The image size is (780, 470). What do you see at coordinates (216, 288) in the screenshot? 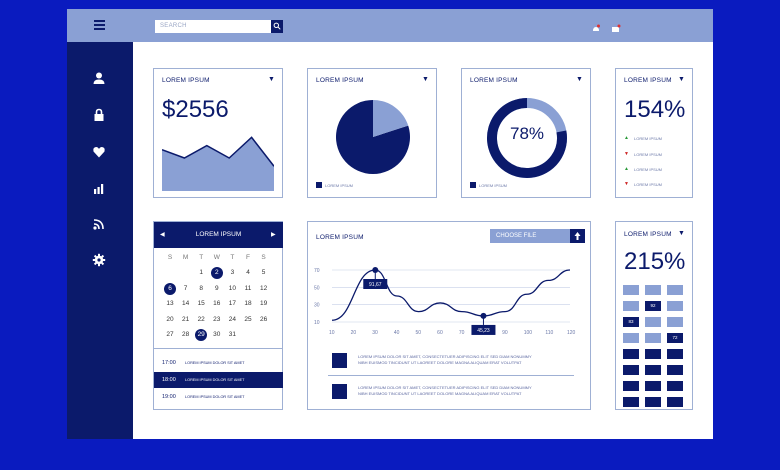
I see `calendar-day: 9` at bounding box center [216, 288].